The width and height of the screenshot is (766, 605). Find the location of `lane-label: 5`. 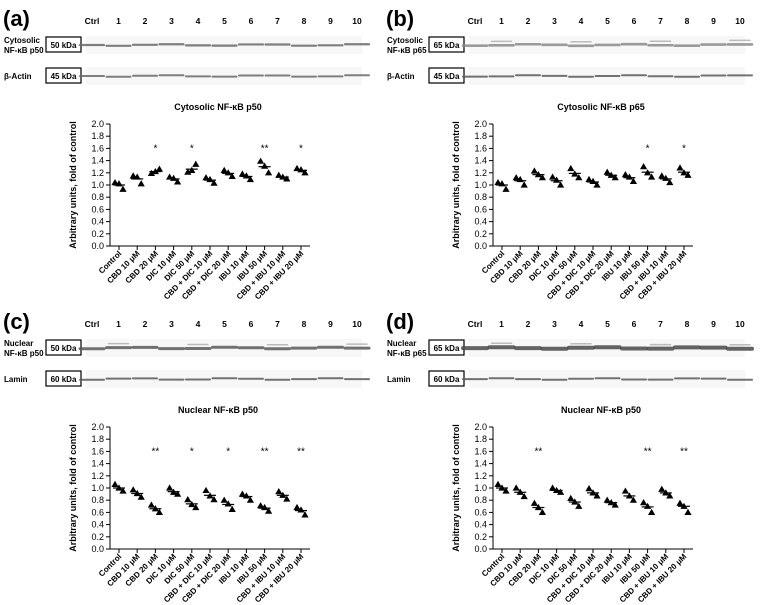

lane-label: 5 is located at coordinates (607, 21).